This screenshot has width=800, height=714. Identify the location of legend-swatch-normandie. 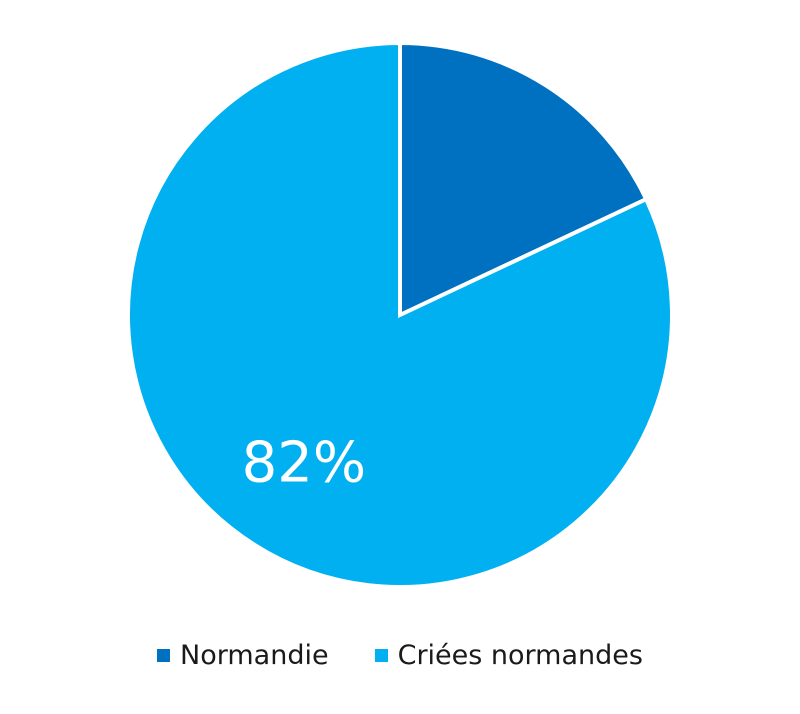
(164, 655).